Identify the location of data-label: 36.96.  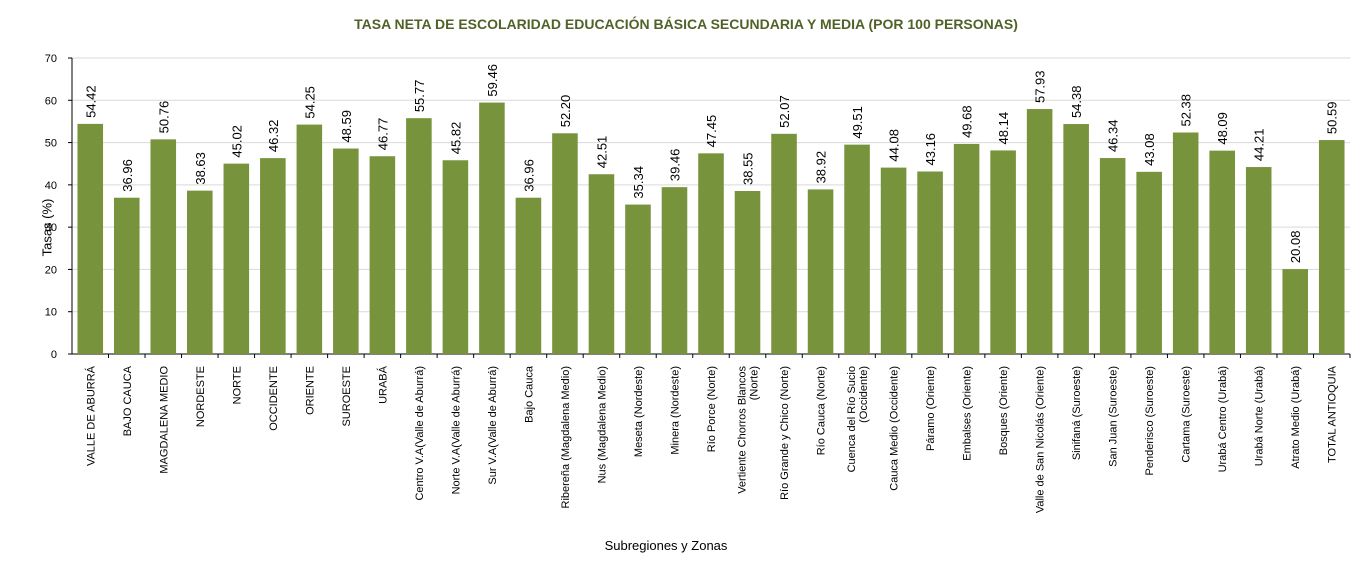
(127, 175).